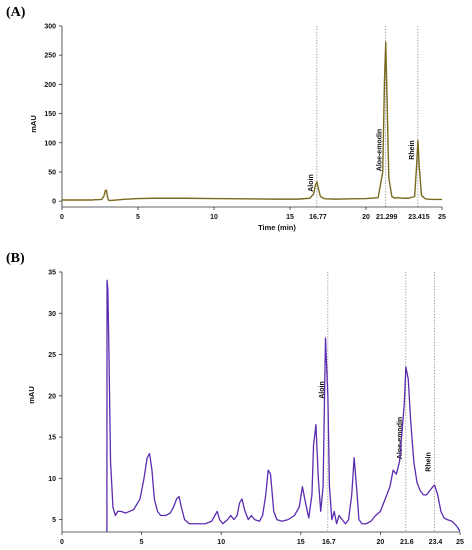 This screenshot has height=550, width=472. I want to click on panel-b-x-tick-label: 15, so click(301, 542).